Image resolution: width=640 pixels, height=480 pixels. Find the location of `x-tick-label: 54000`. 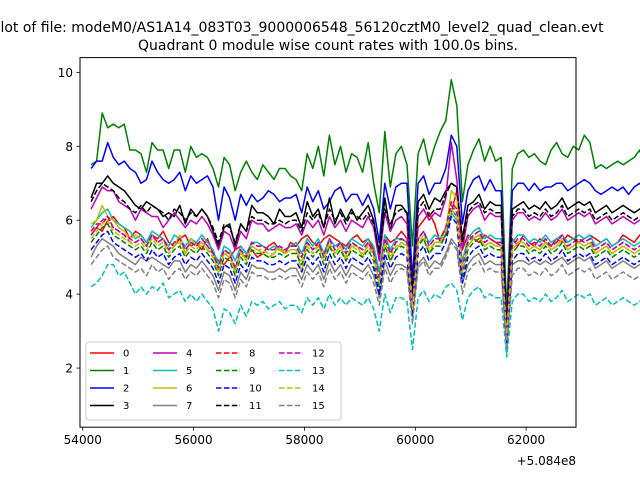

x-tick-label: 54000 is located at coordinates (83, 440).